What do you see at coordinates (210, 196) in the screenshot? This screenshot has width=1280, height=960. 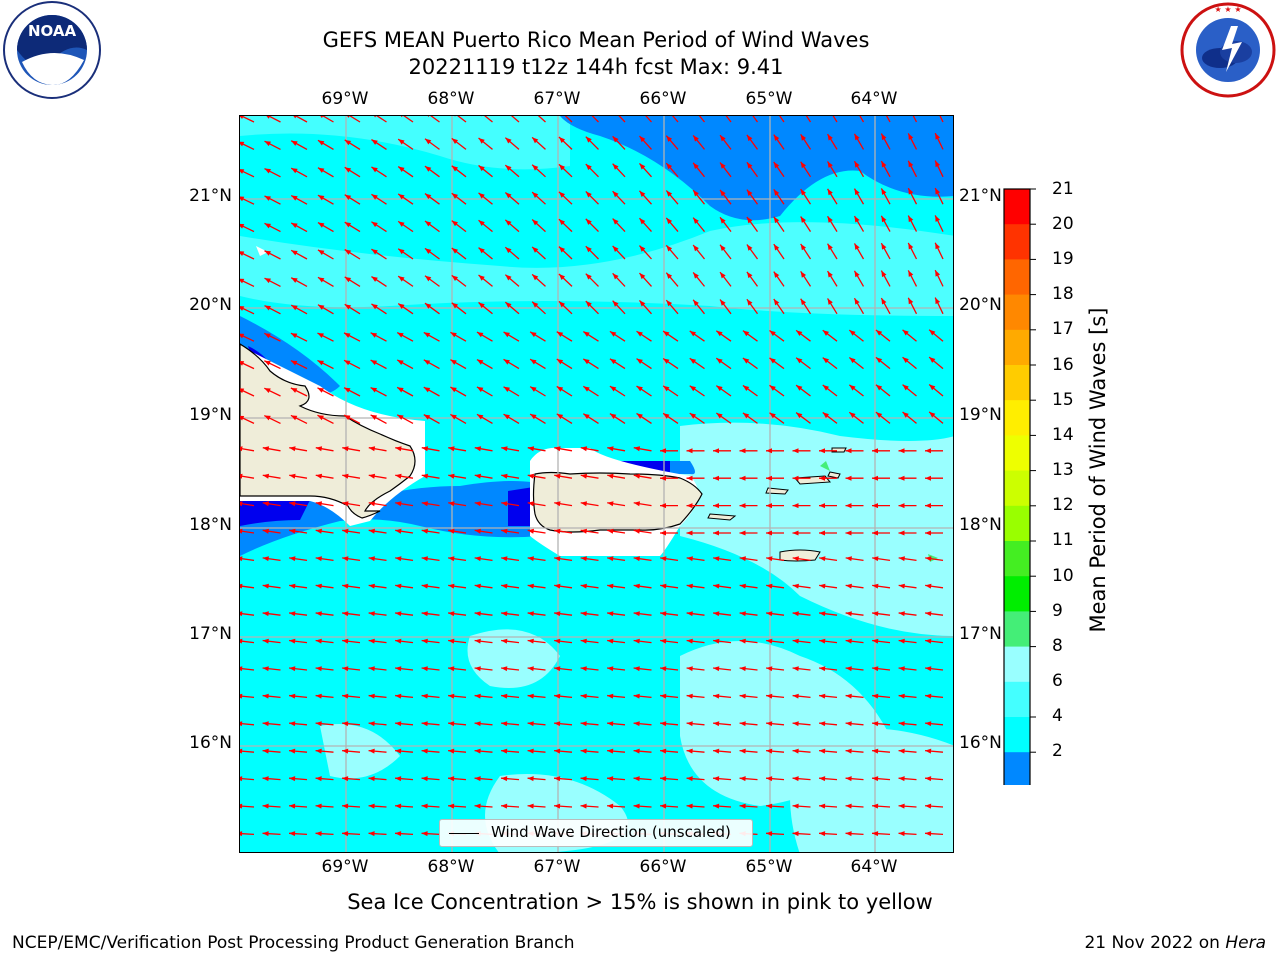 I see `lat-label-left: 21°N` at bounding box center [210, 196].